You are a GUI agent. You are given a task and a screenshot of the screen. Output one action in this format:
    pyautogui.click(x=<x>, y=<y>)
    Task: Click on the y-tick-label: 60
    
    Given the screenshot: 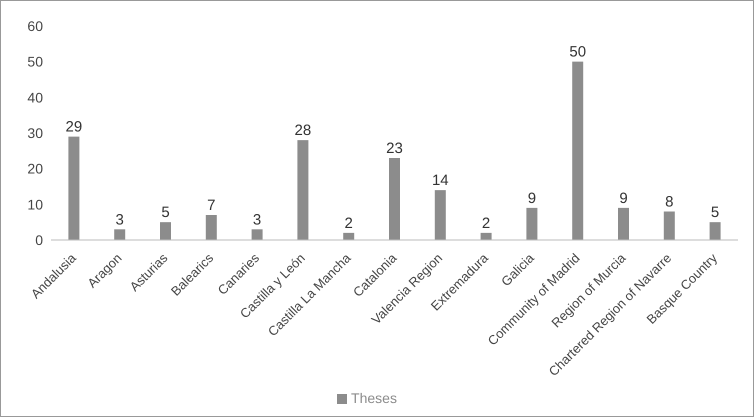 What is the action you would take?
    pyautogui.click(x=35, y=26)
    